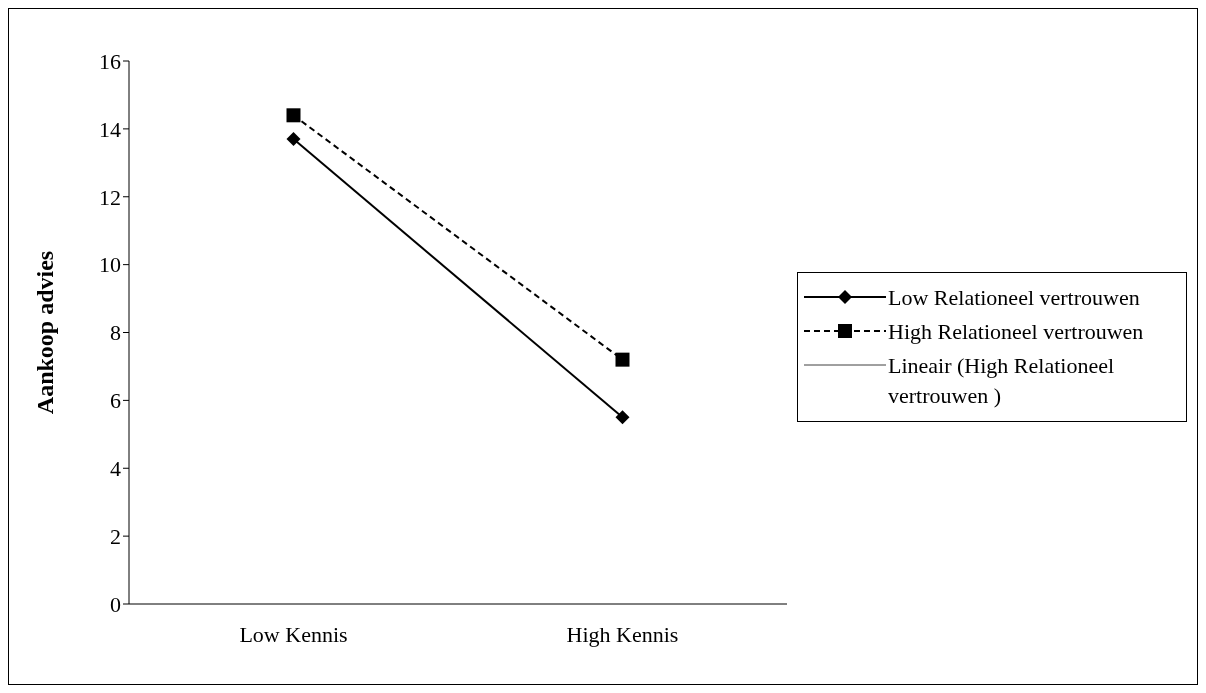 This screenshot has height=693, width=1206. What do you see at coordinates (115, 469) in the screenshot?
I see `y-tick-label: 4` at bounding box center [115, 469].